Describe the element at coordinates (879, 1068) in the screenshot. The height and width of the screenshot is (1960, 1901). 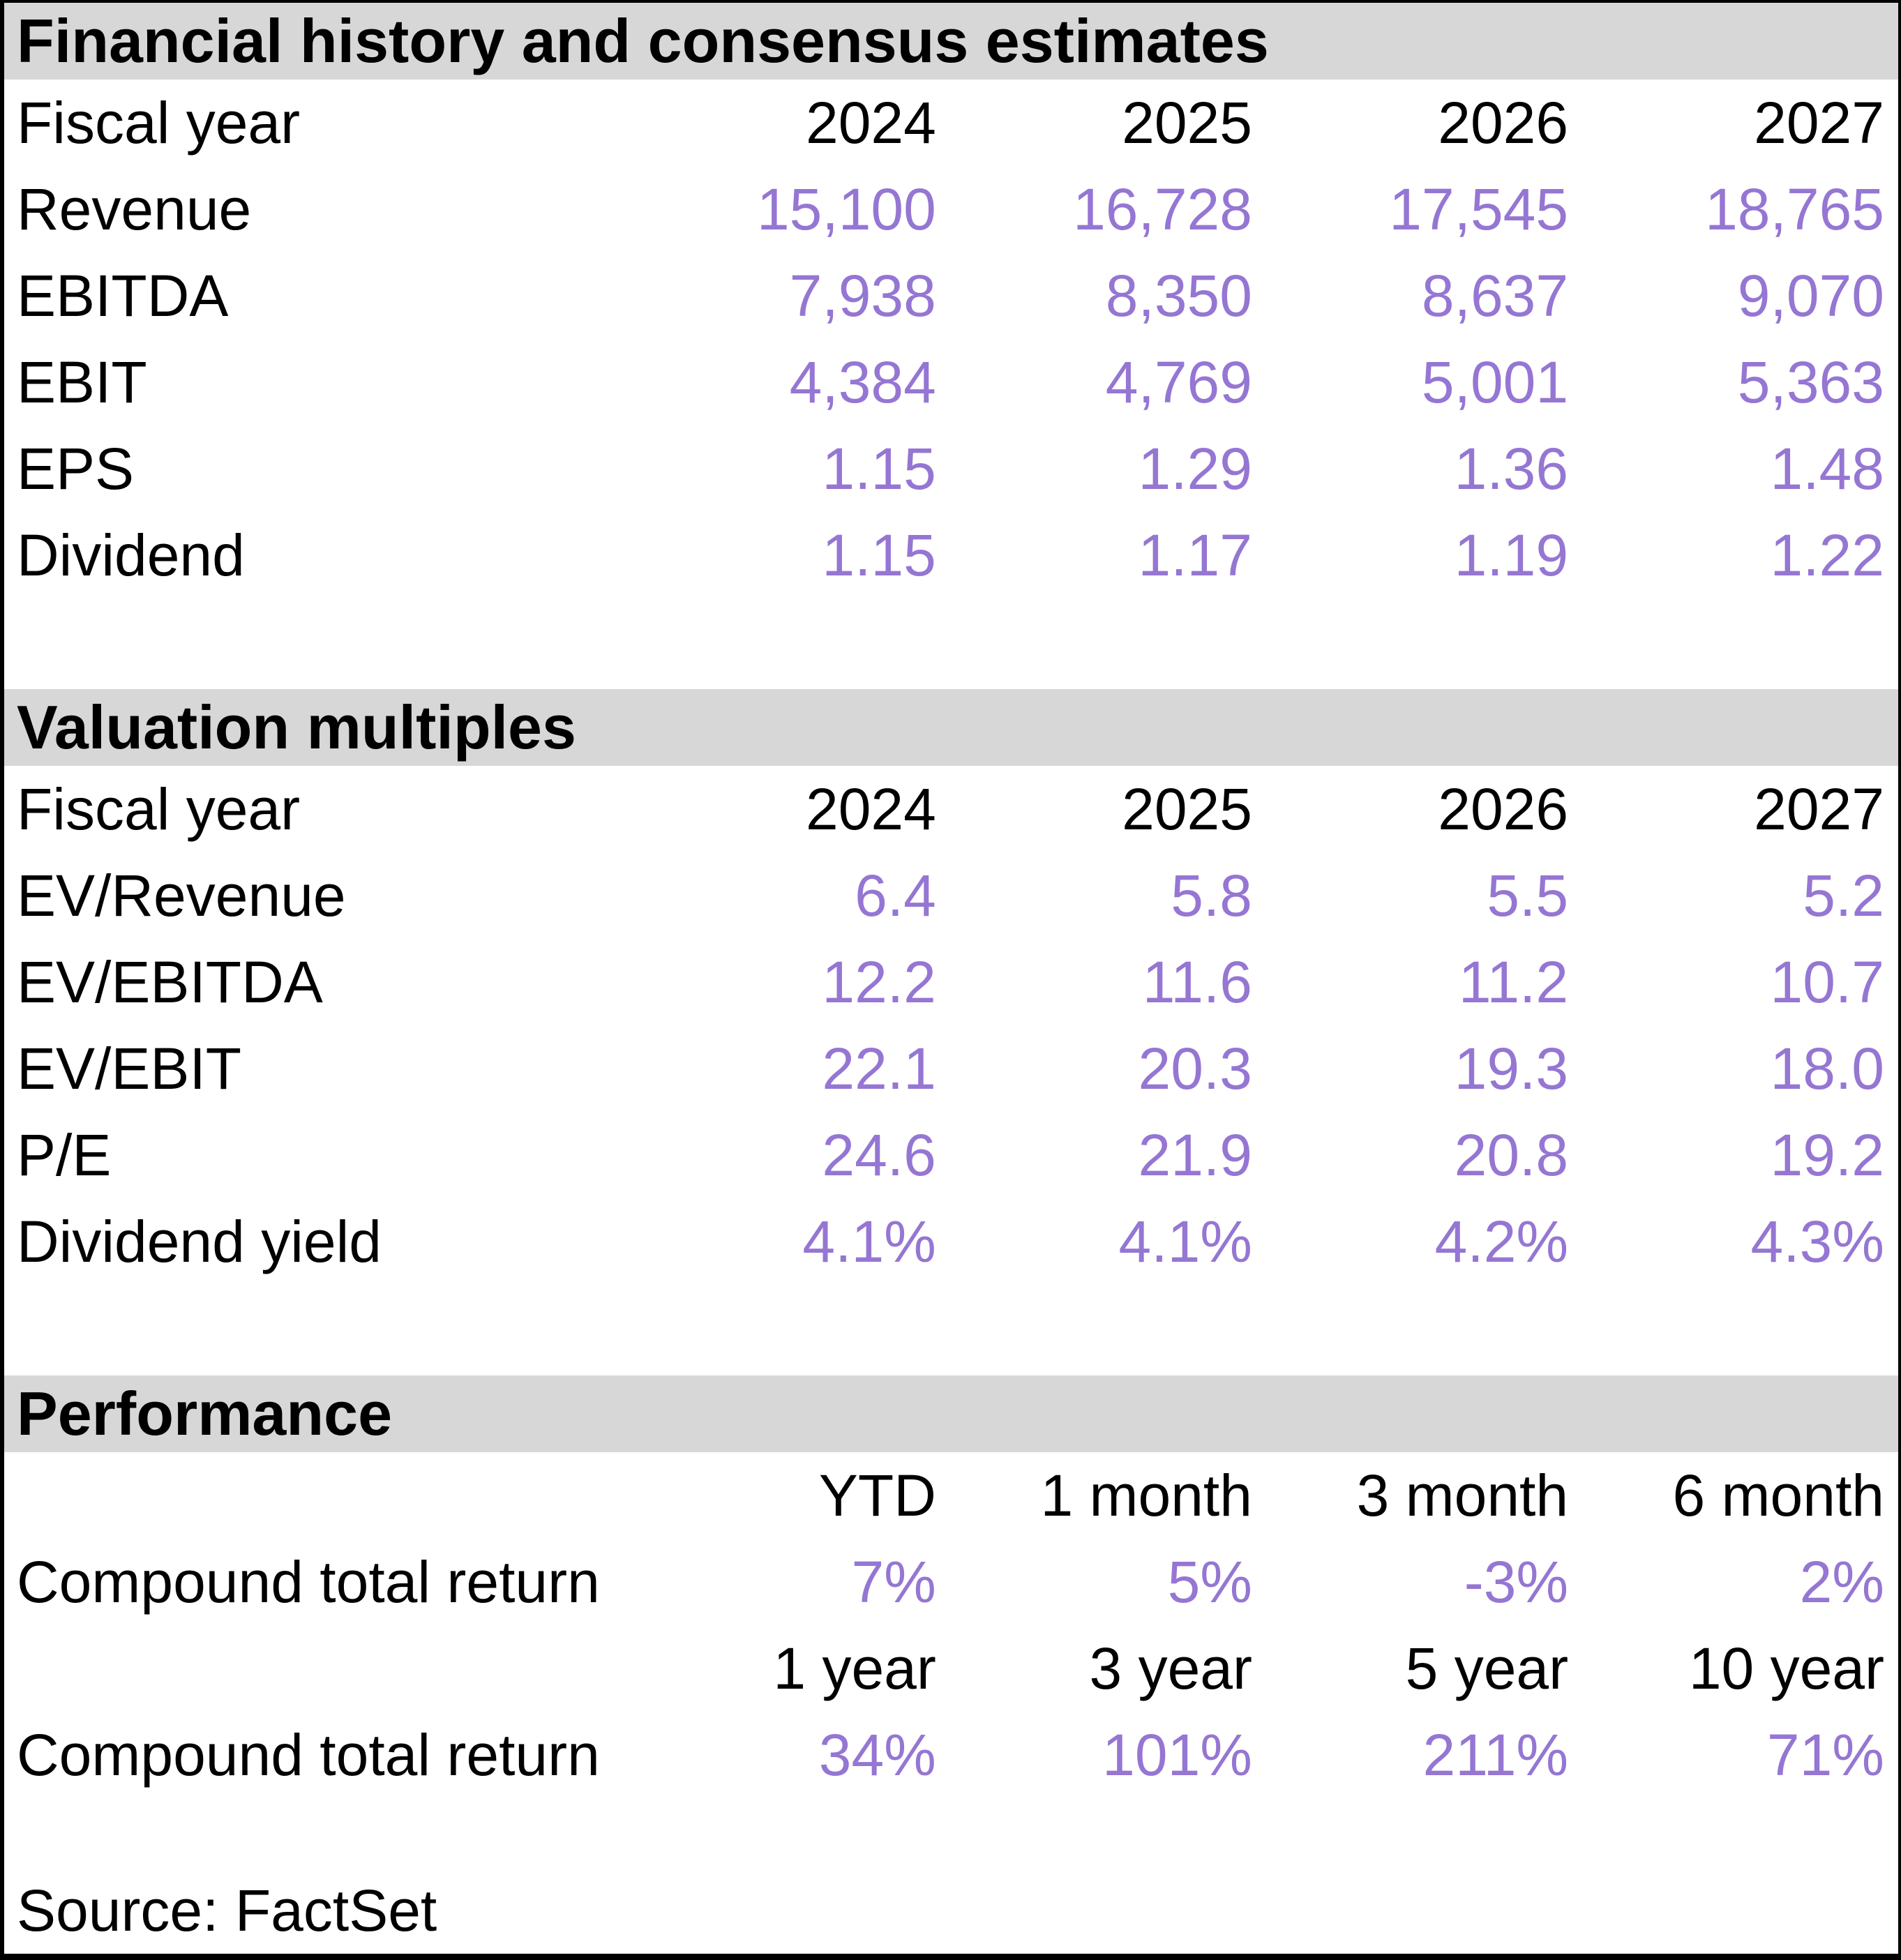
I see `data-cell: 22.1` at that location.